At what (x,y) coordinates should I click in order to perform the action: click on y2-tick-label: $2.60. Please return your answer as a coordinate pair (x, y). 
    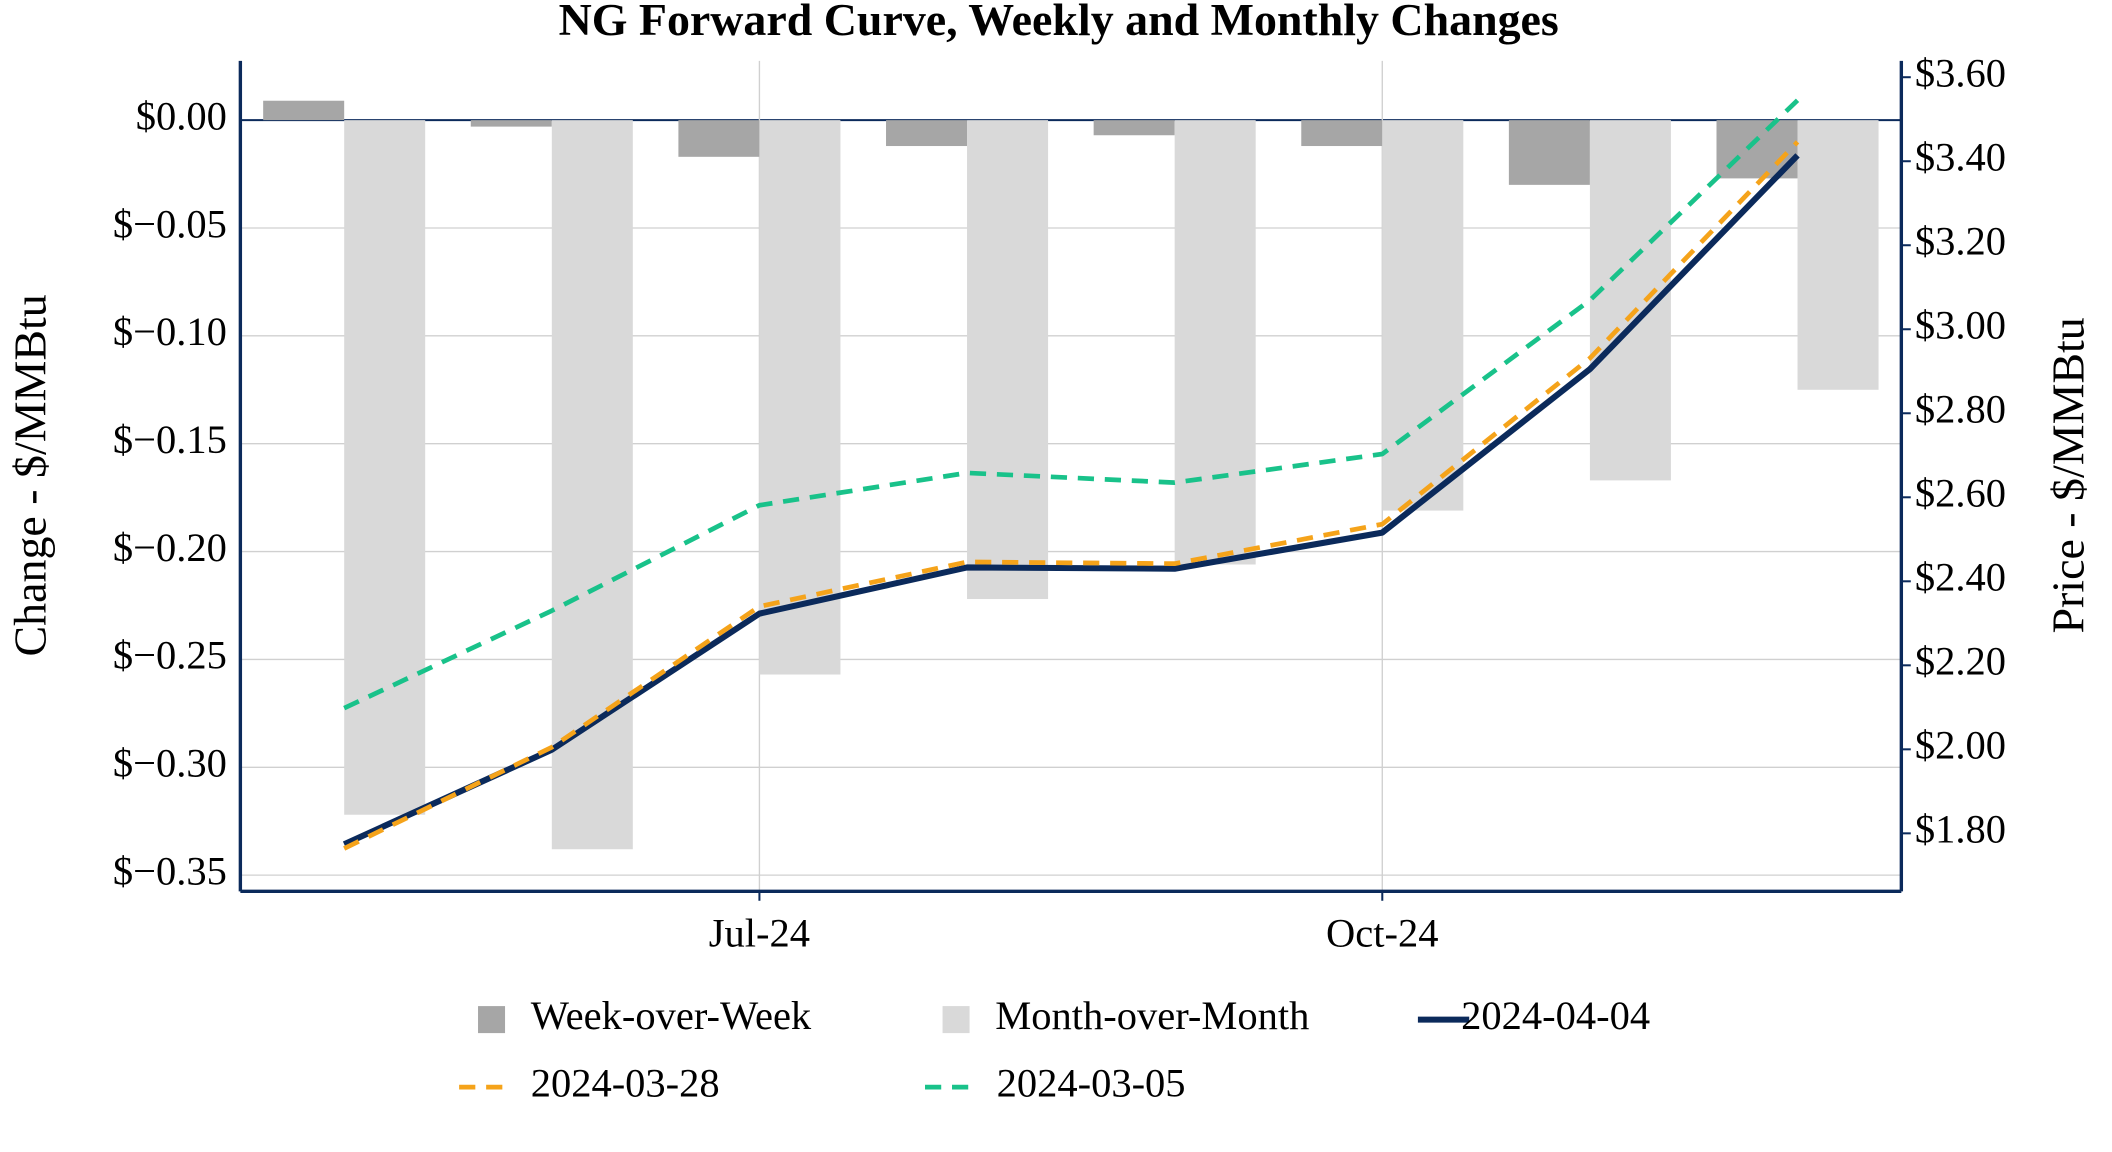
    Looking at the image, I should click on (1960, 493).